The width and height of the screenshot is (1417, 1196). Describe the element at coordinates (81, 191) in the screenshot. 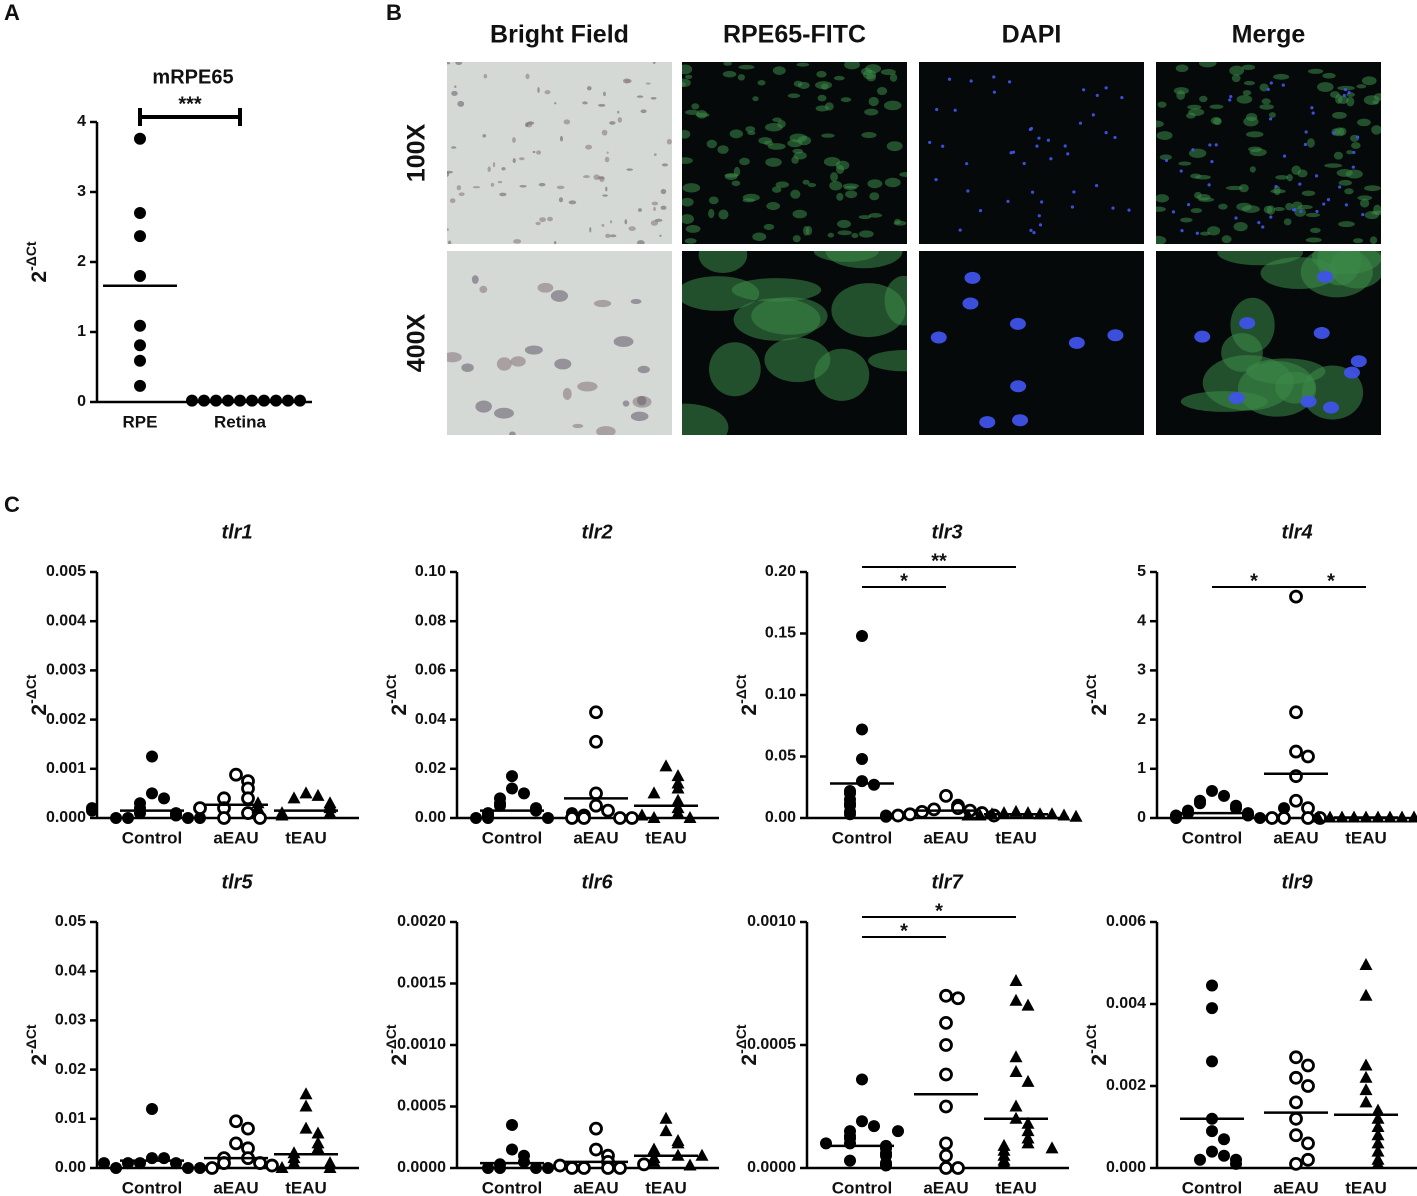

I see `y-tick-label: 3` at that location.